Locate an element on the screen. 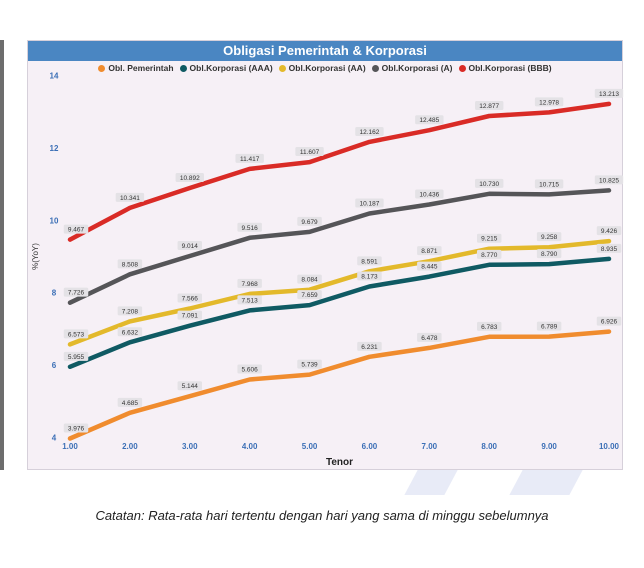  data-label: 4.685 is located at coordinates (130, 403).